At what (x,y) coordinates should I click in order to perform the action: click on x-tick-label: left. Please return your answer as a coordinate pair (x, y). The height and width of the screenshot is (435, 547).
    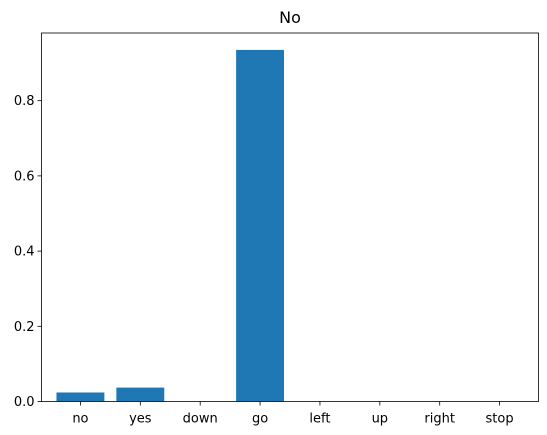
    Looking at the image, I should click on (319, 419).